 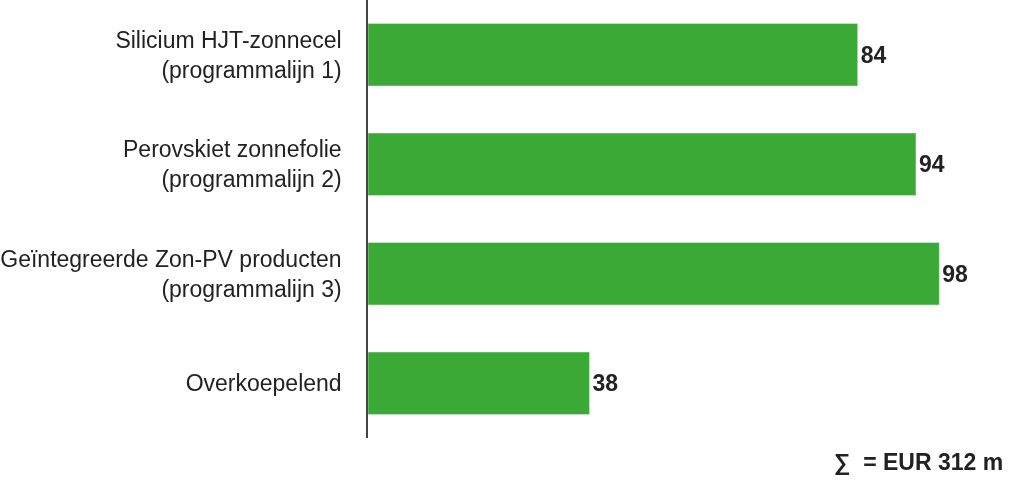 What do you see at coordinates (171, 273) in the screenshot?
I see `y-tick-label: Geïntegreerde Zon-PV producten (programmalijn 3)` at bounding box center [171, 273].